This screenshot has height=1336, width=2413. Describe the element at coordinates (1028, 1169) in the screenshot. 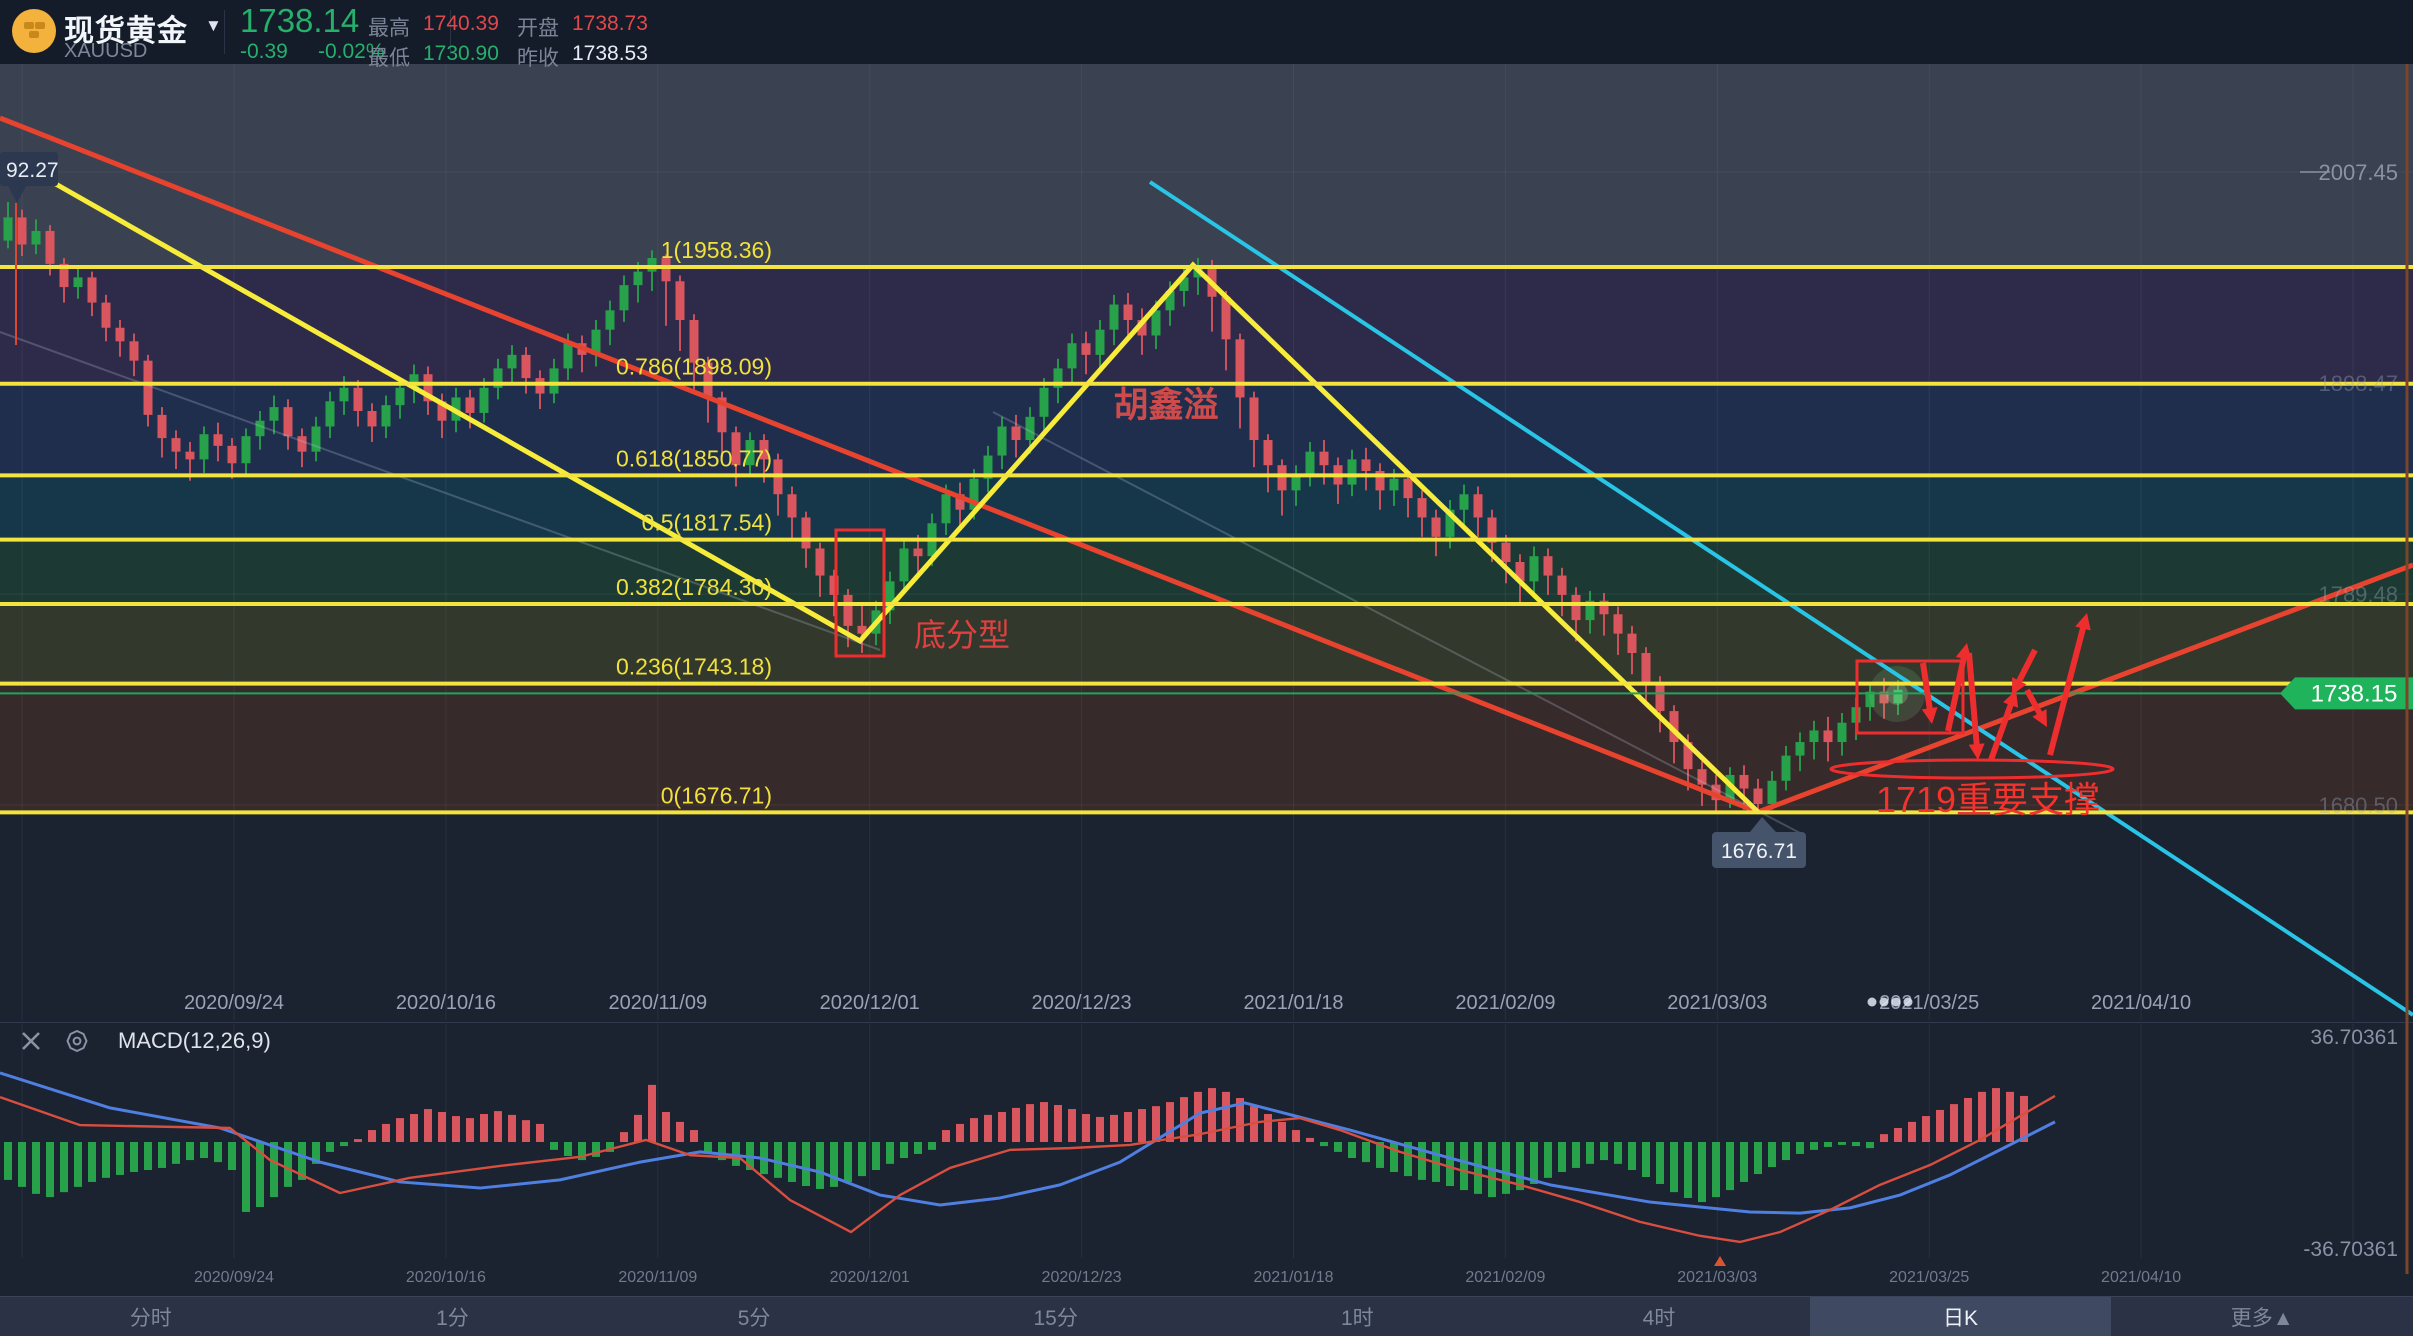

I see `dif-line` at that location.